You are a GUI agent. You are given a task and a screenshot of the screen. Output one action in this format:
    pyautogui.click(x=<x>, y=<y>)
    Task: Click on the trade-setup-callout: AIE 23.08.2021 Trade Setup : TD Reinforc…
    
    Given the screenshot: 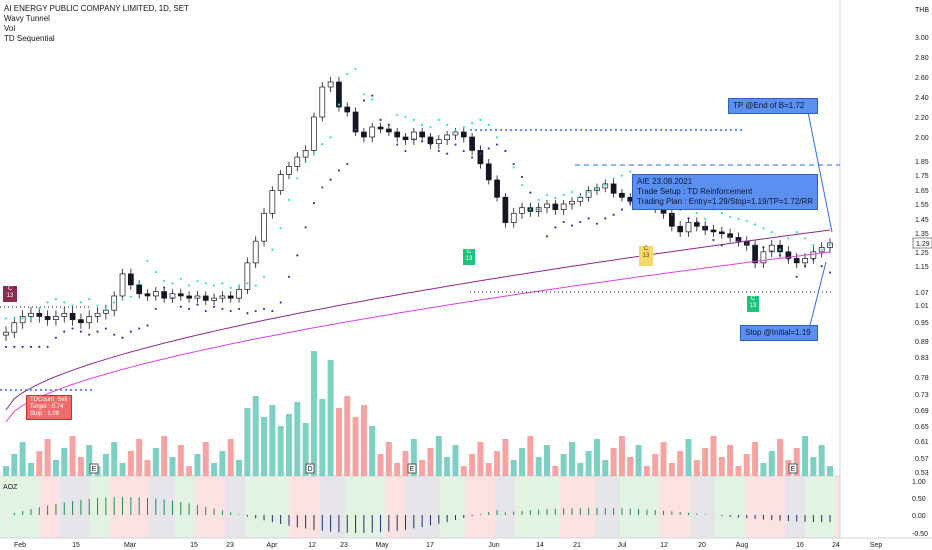 What is the action you would take?
    pyautogui.click(x=725, y=192)
    